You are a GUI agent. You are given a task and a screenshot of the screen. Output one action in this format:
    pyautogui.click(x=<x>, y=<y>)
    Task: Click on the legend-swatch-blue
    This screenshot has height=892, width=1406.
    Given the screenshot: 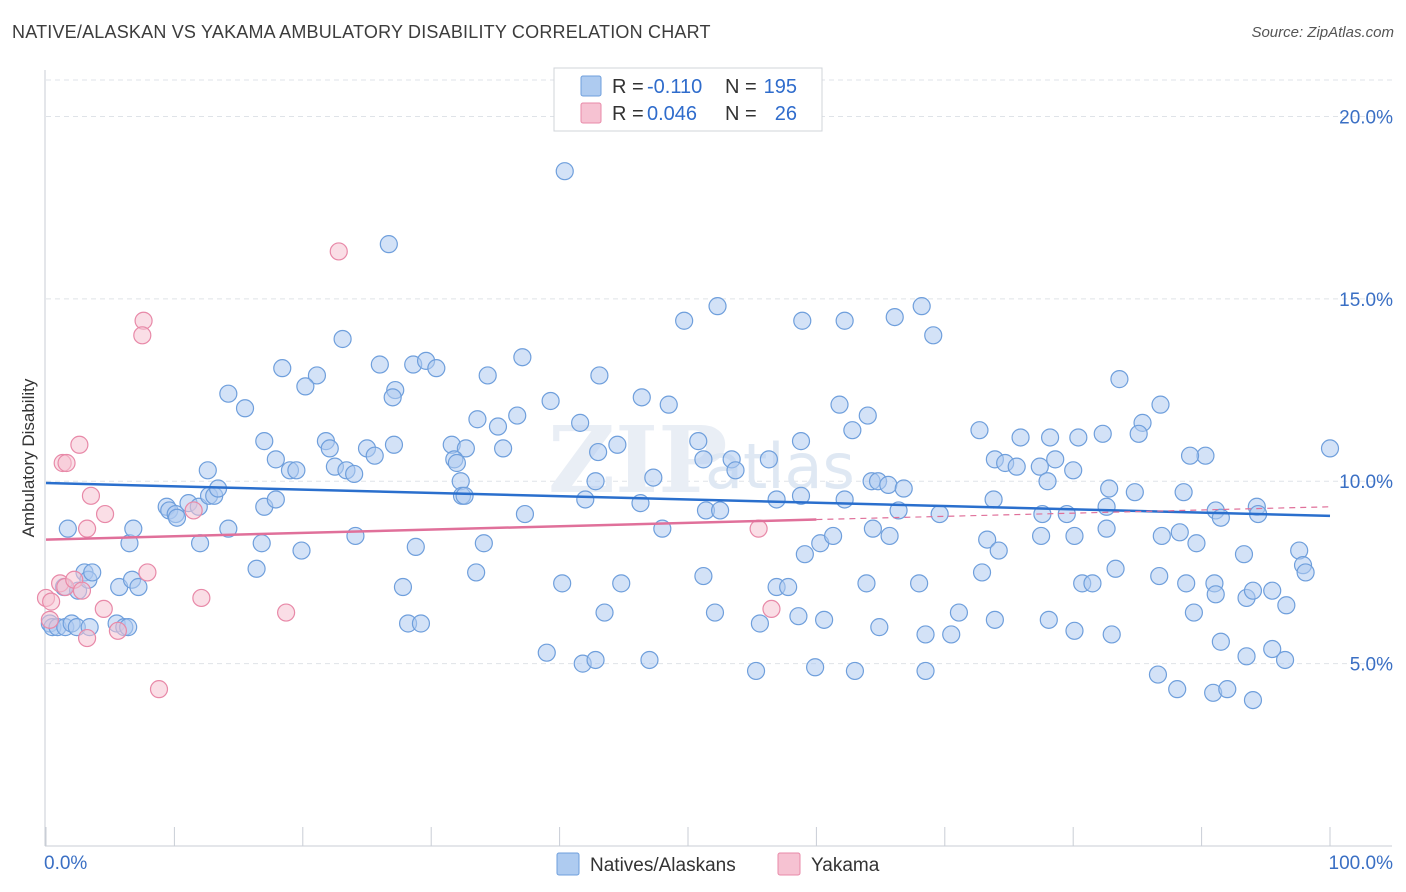 What is the action you would take?
    pyautogui.click(x=591, y=86)
    